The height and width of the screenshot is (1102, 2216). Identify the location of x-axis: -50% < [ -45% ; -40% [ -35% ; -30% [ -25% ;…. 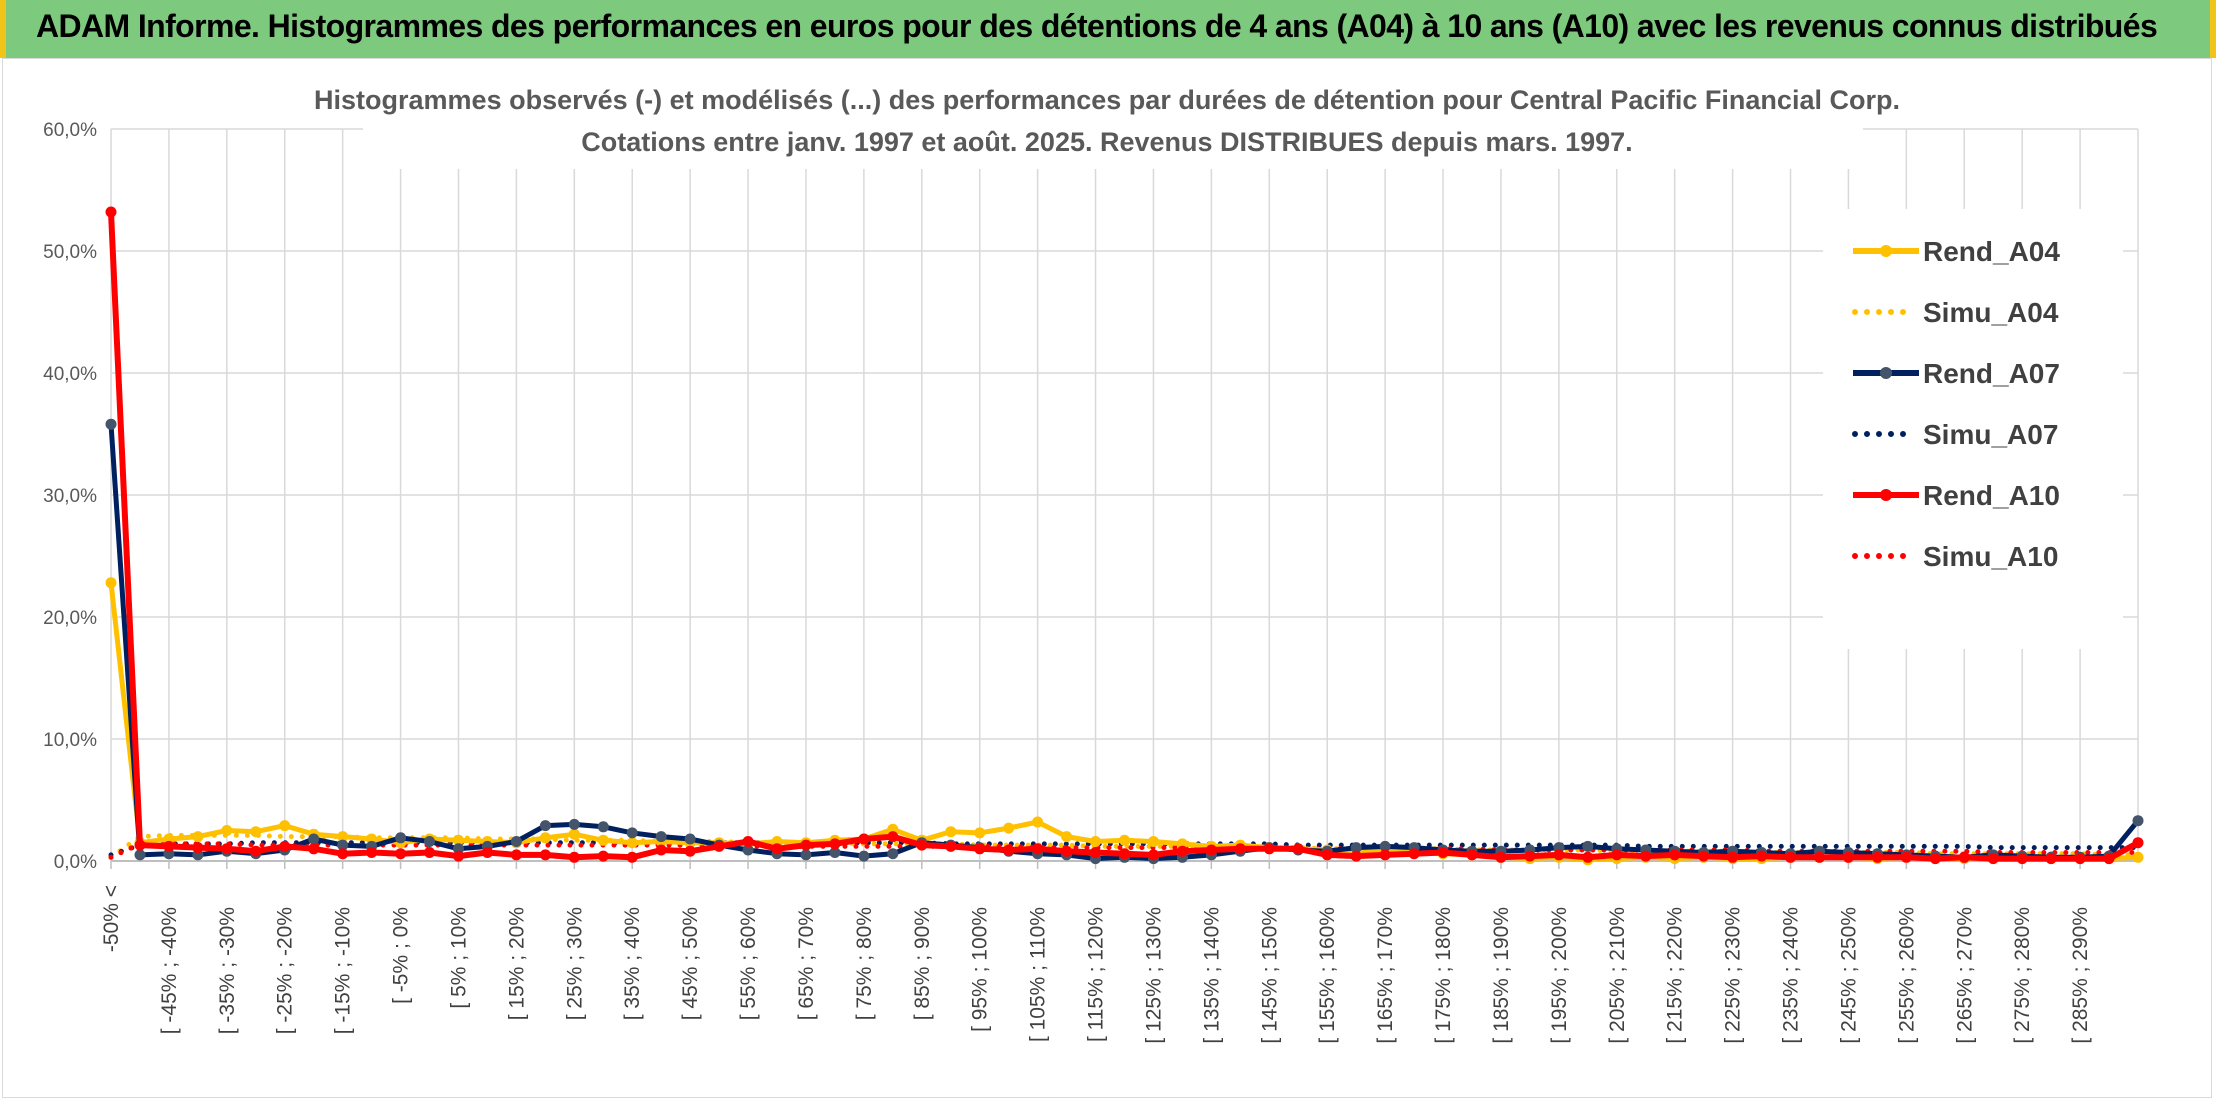
(1096, 964).